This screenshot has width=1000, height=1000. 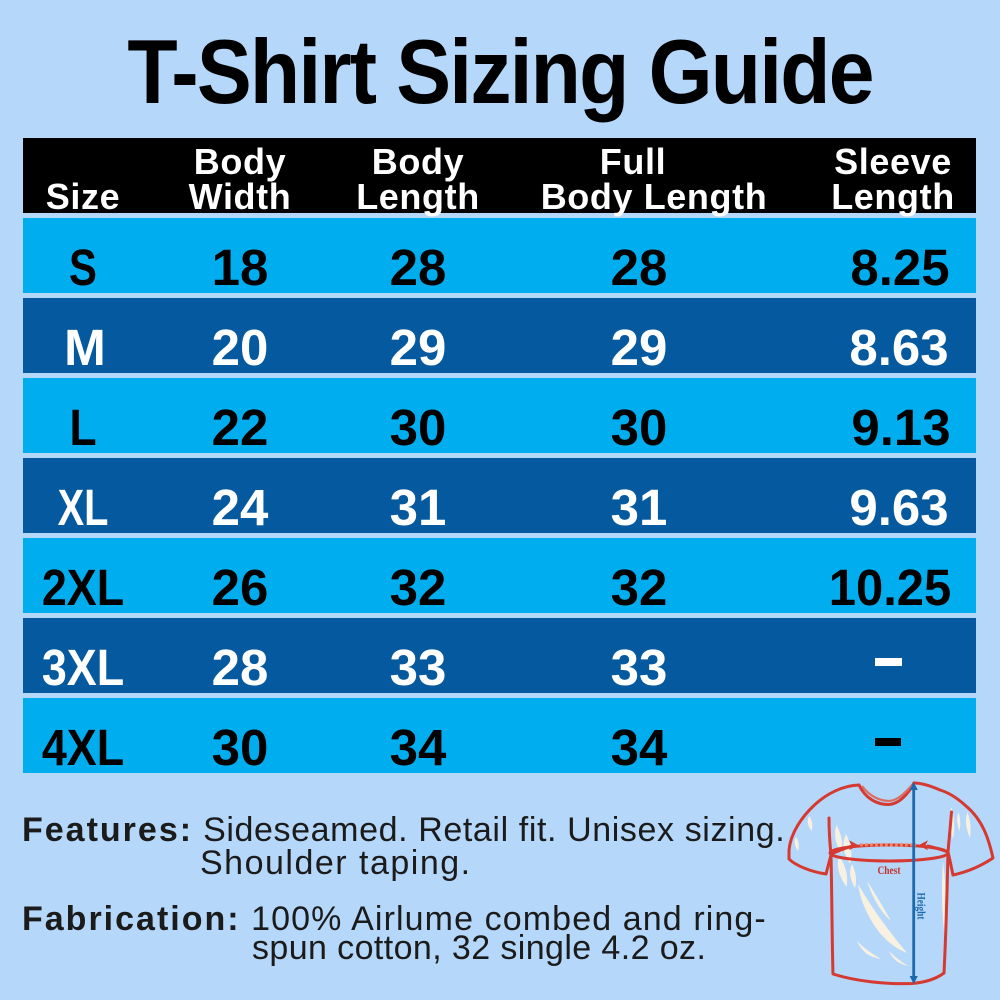 I want to click on svg-text: Chest, so click(x=889, y=871).